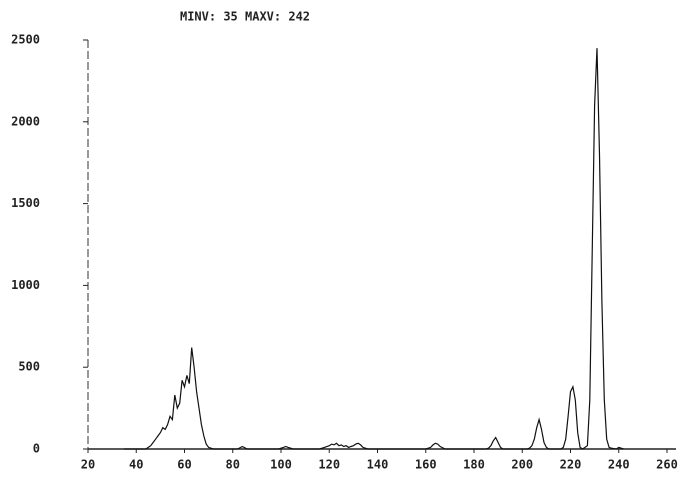 This screenshot has height=480, width=688. I want to click on y-tick-label: 500, so click(29, 367).